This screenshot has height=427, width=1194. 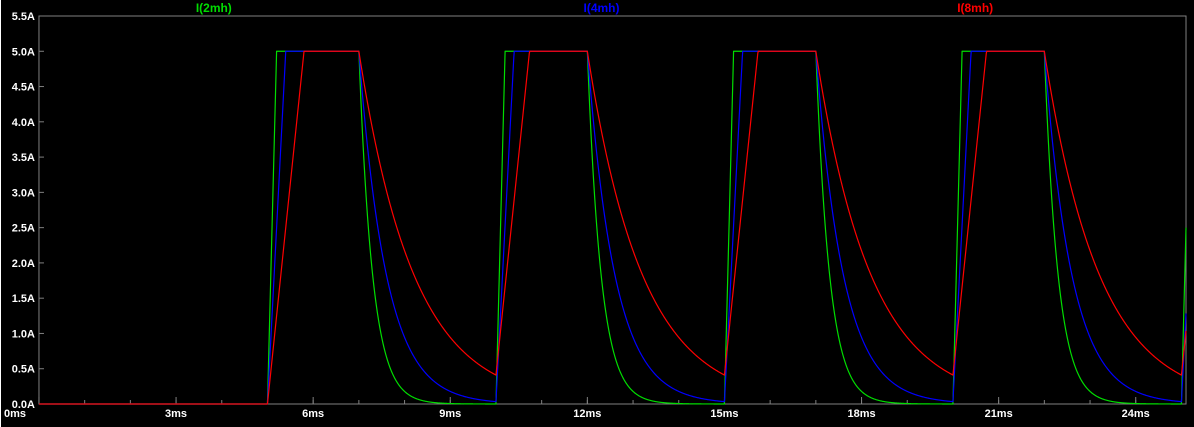 What do you see at coordinates (23, 88) in the screenshot?
I see `y-axis-tick-label: 4.5A` at bounding box center [23, 88].